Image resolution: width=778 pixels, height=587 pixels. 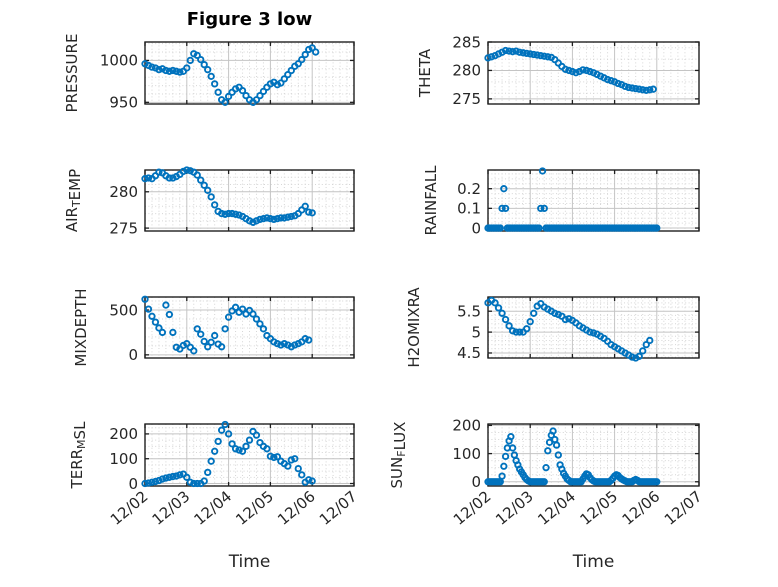 I want to click on x-tick-label: 12/02, so click(x=472, y=508).